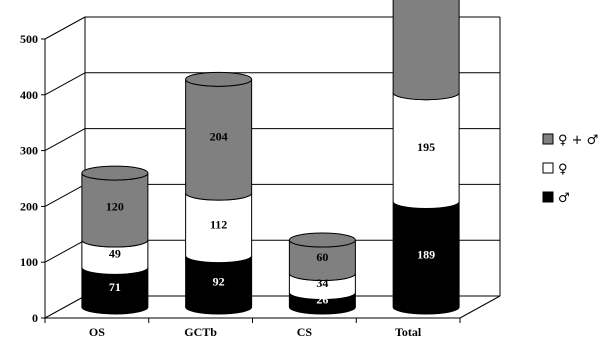  What do you see at coordinates (426, 157) in the screenshot?
I see `bar-stack-total` at bounding box center [426, 157].